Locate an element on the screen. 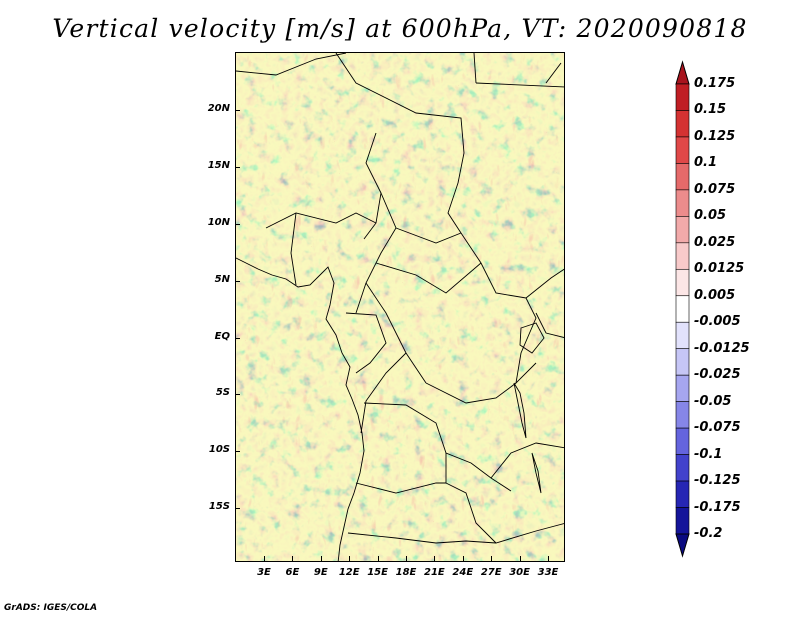  border-e is located at coordinates (293, 249).